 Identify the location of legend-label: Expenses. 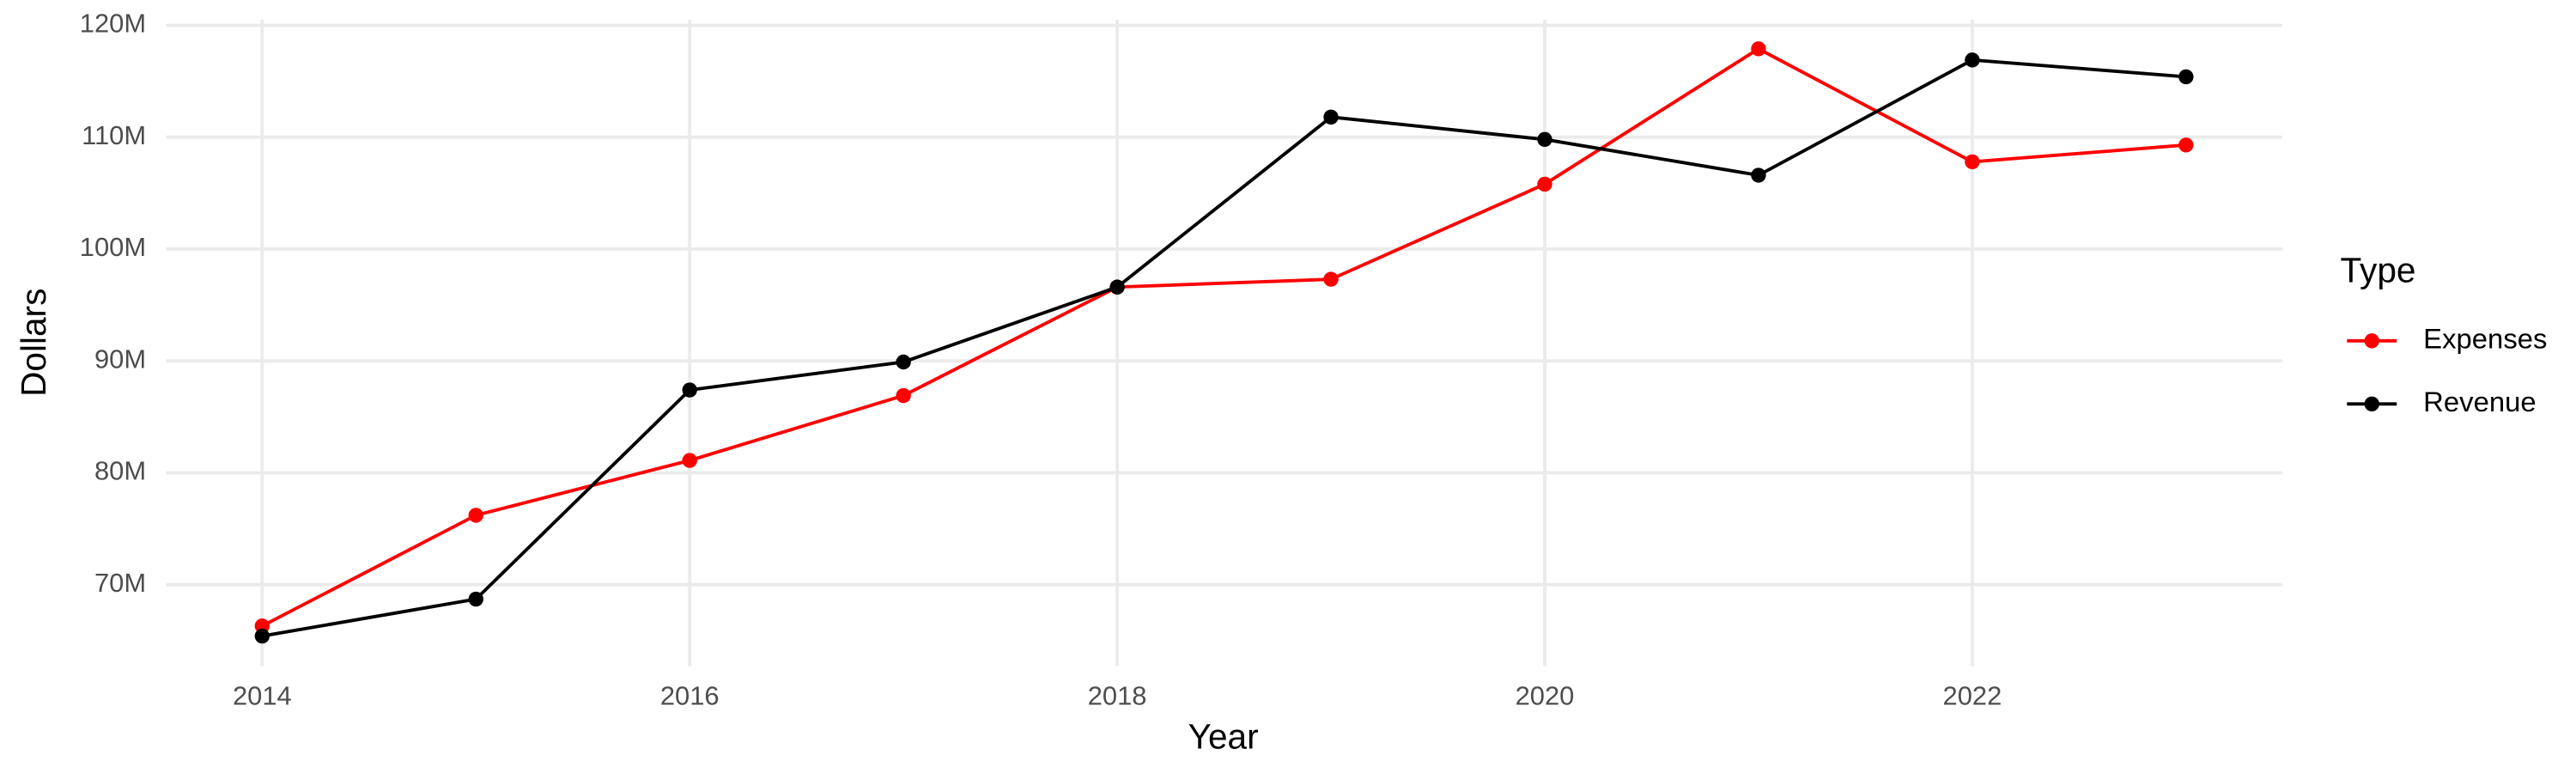
(2485, 339).